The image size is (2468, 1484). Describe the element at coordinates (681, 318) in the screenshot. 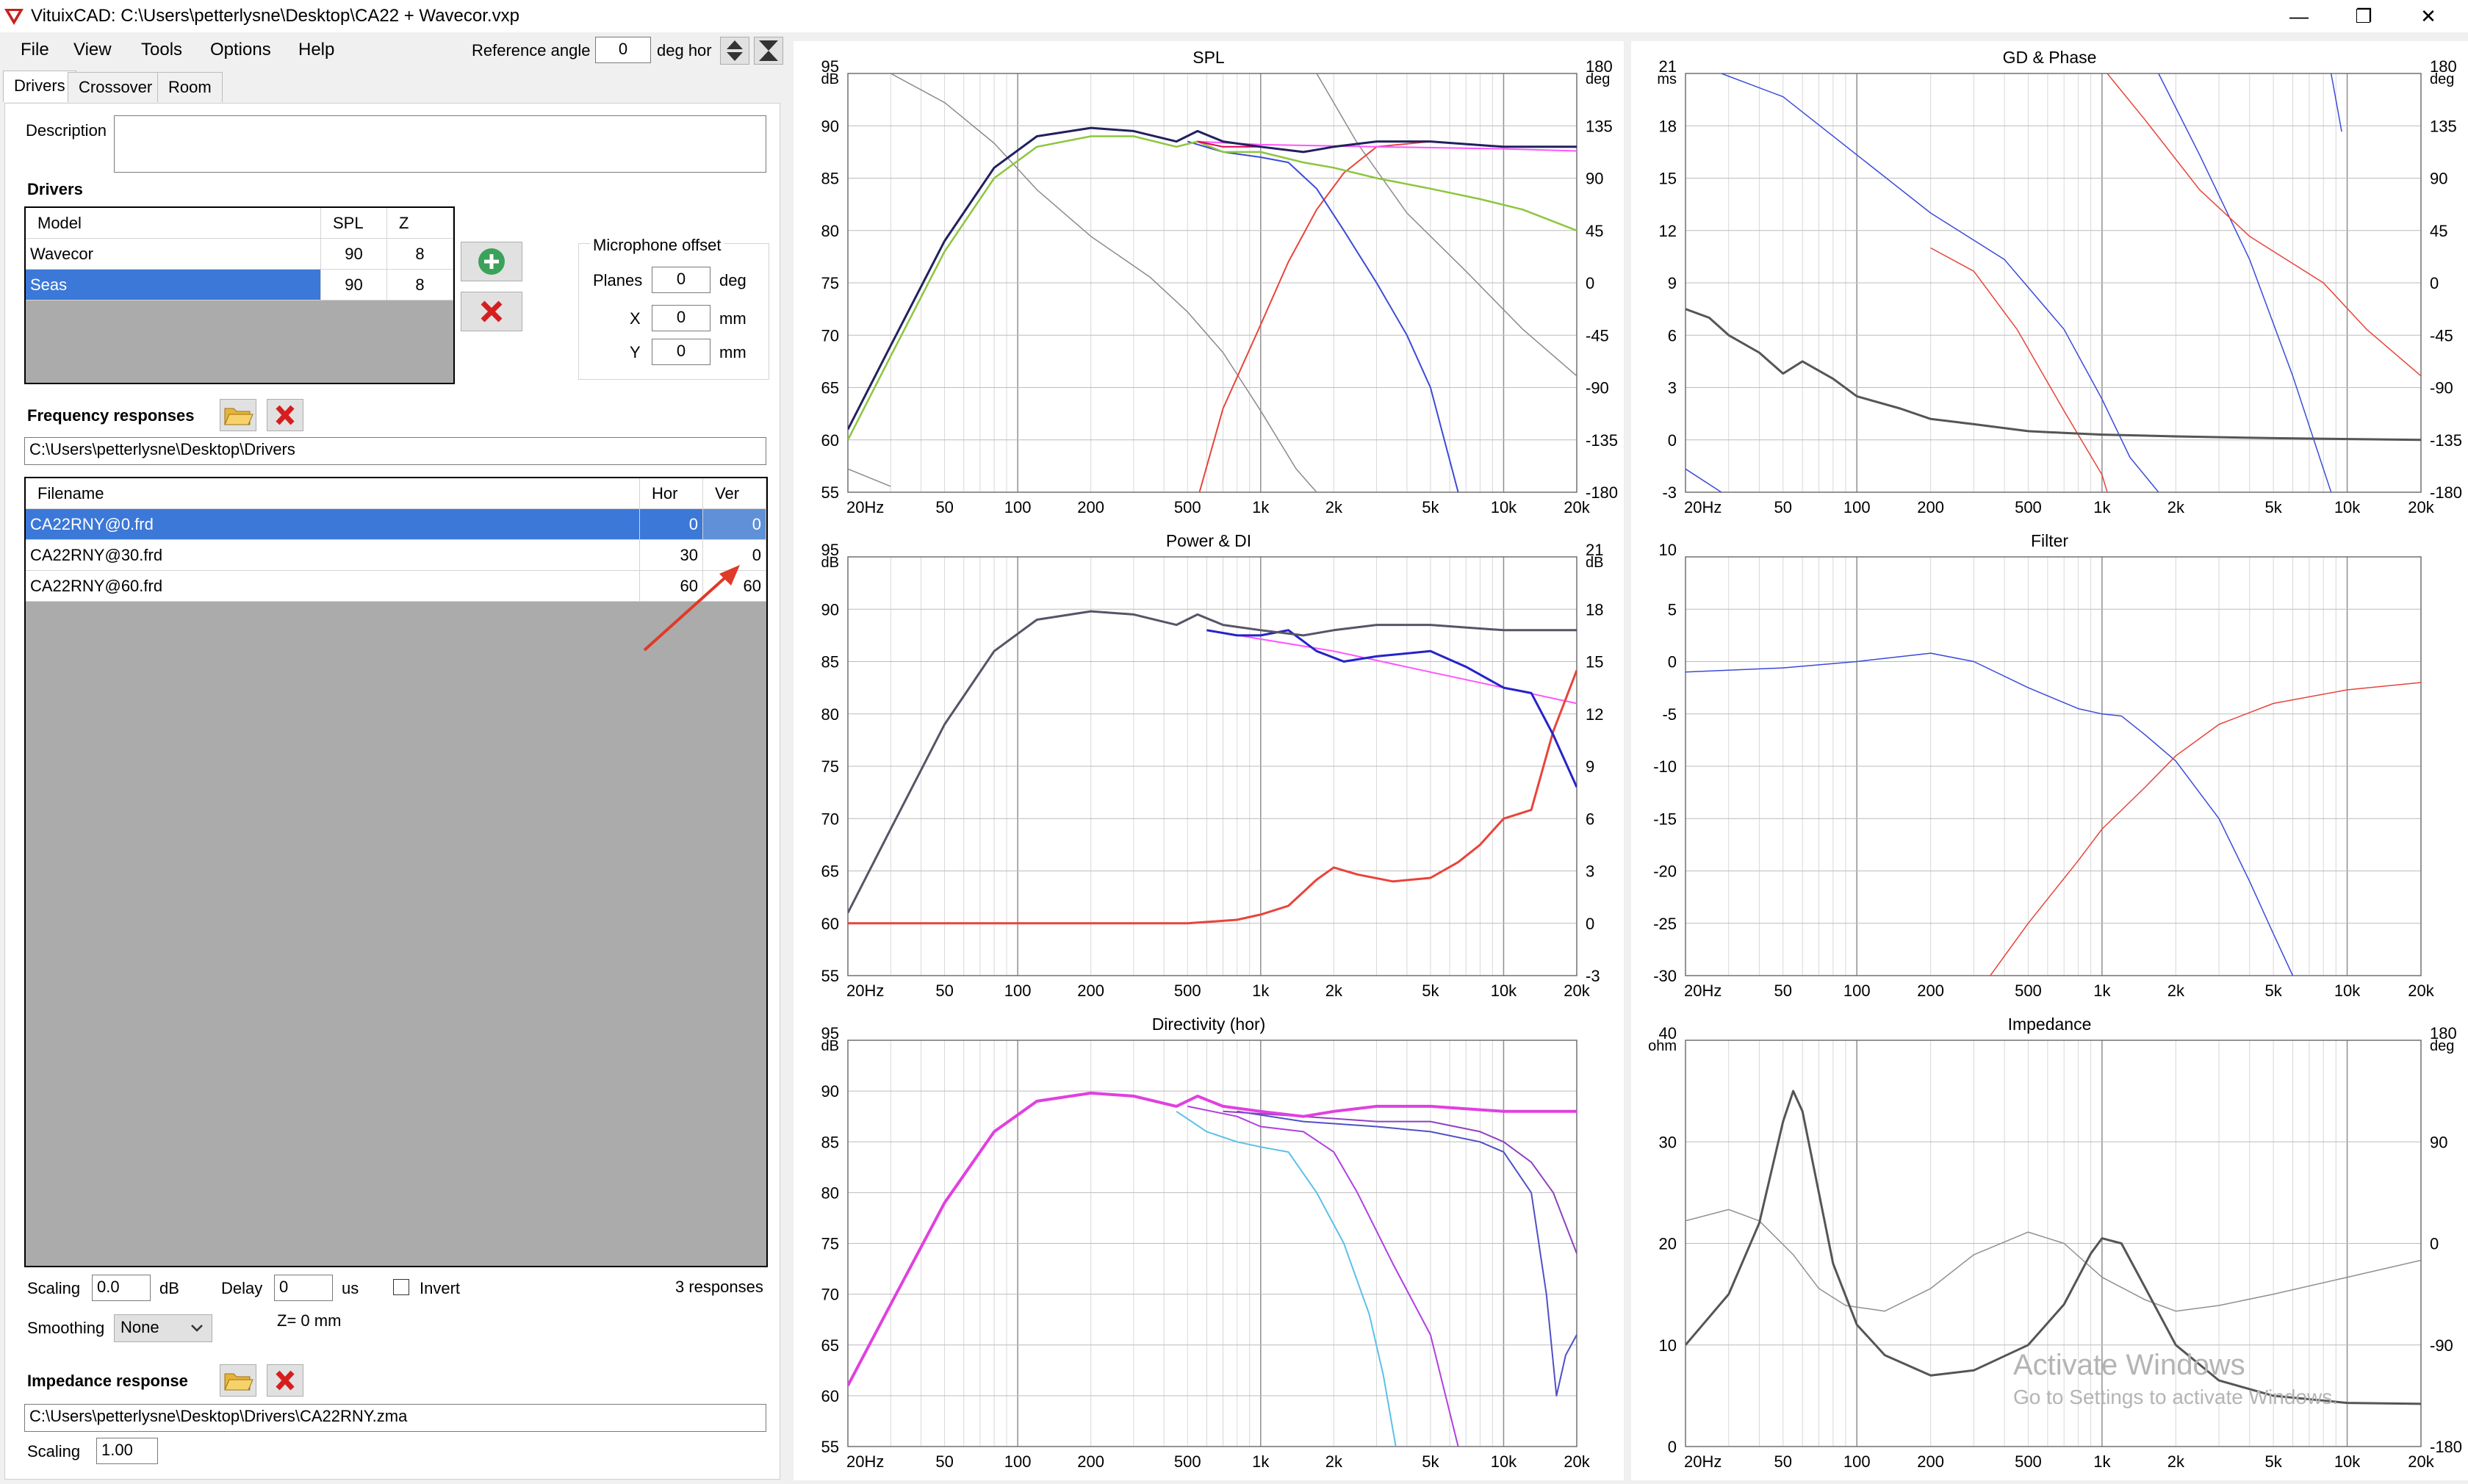

I see `x-offset-input: 0` at that location.